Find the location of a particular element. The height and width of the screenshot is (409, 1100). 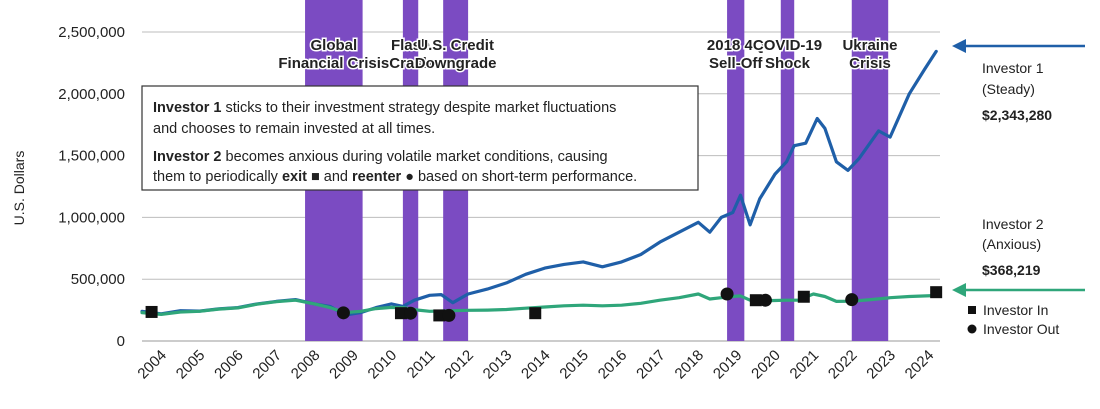

investor1-type: (Steady) is located at coordinates (1008, 89).